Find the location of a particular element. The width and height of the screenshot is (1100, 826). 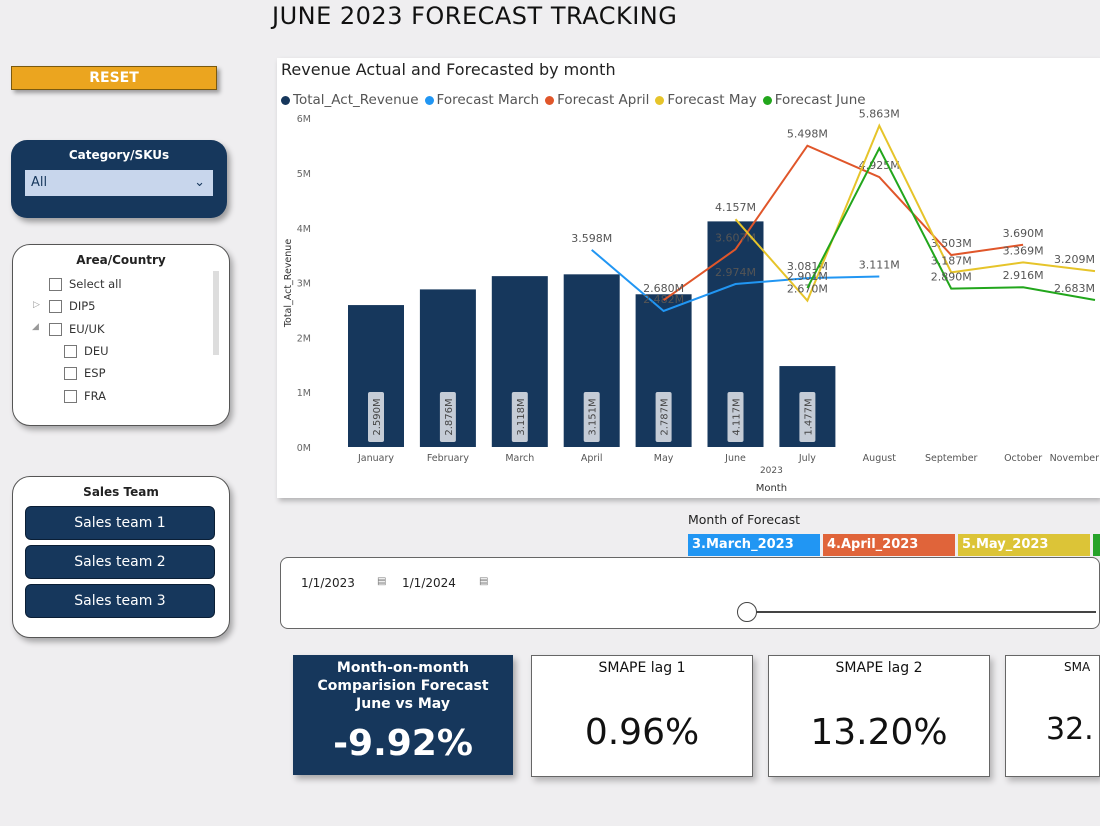

x-axis-year: 2023 is located at coordinates (771, 471).